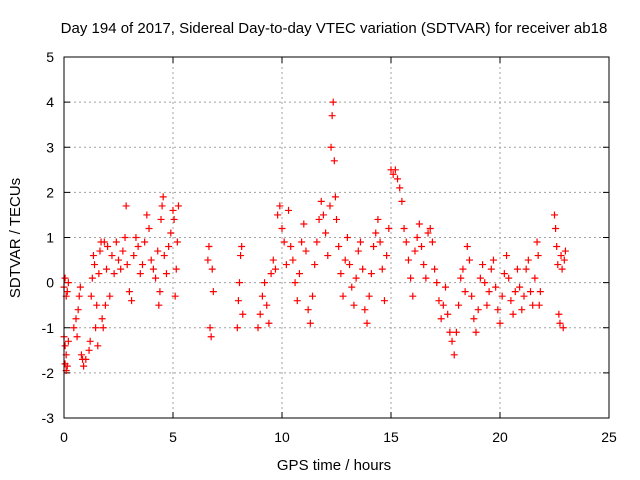  Describe the element at coordinates (15, 238) in the screenshot. I see `y-axis-label: SDTVAR / TECUs` at that location.